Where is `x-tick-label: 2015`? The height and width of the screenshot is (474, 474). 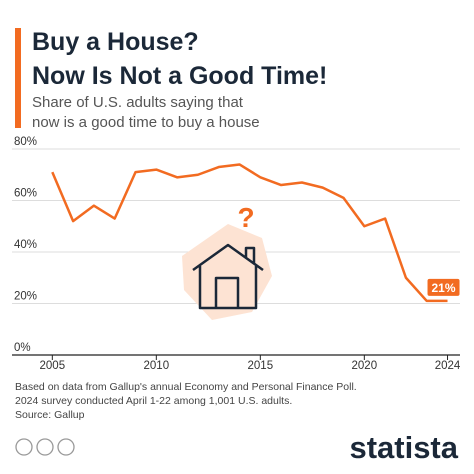
x-tick-label: 2015 is located at coordinates (261, 366).